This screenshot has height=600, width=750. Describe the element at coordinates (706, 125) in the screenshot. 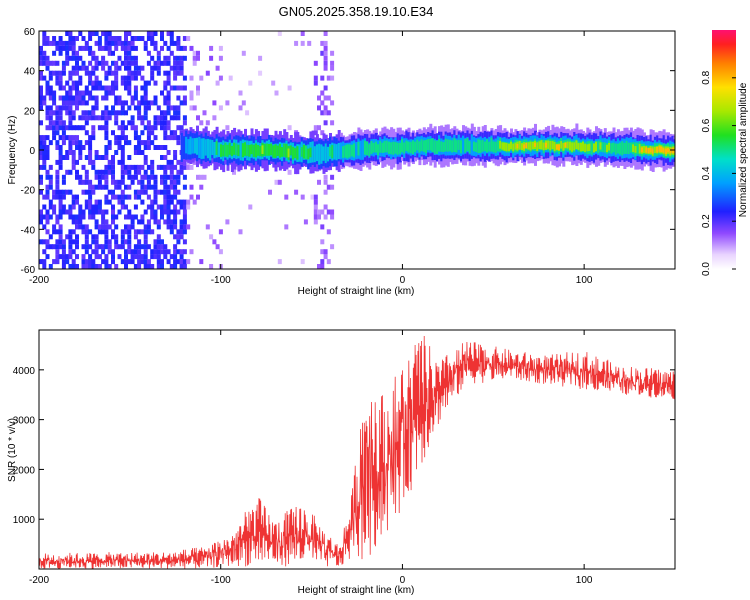

I see `colorbar-tick-label: 0.6` at that location.